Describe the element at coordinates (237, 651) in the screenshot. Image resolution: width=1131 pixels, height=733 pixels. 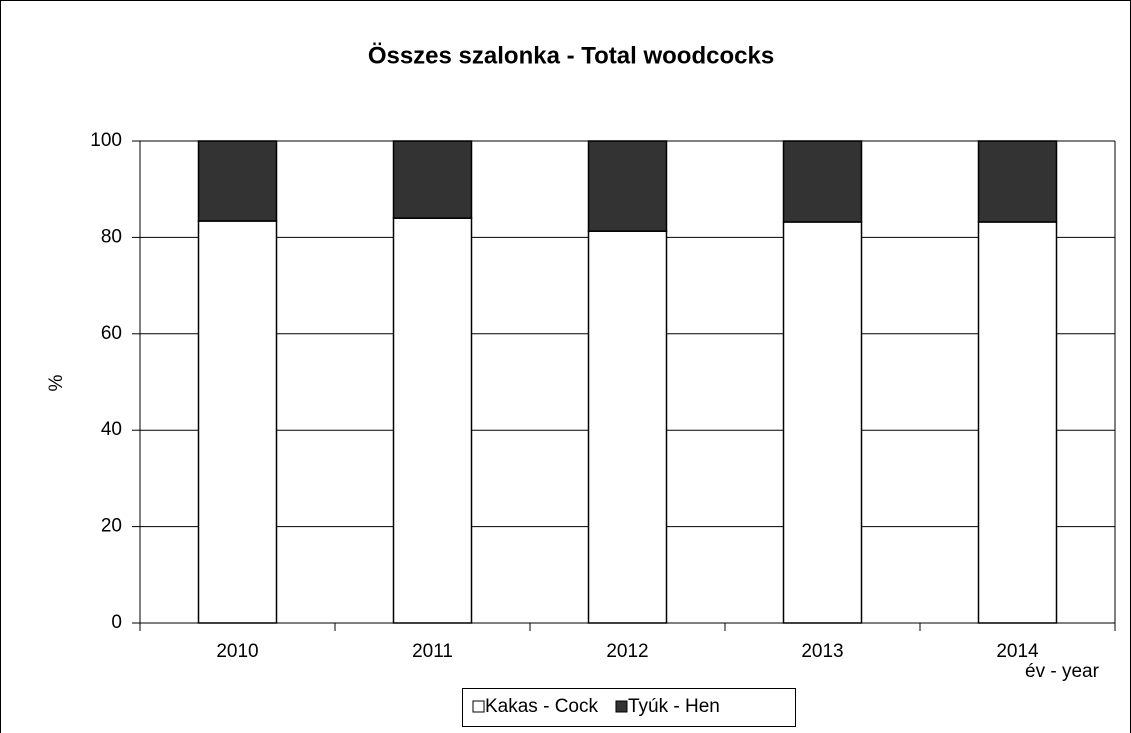
I see `x-tick-label: 2010` at that location.